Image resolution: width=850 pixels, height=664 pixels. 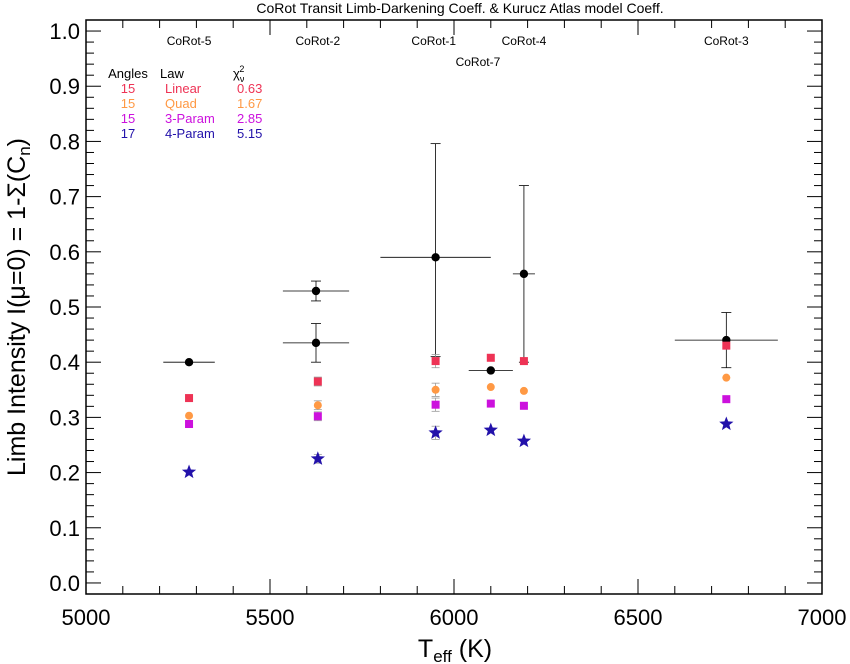 What do you see at coordinates (190, 133) in the screenshot?
I see `legend-law: 4-Param` at bounding box center [190, 133].